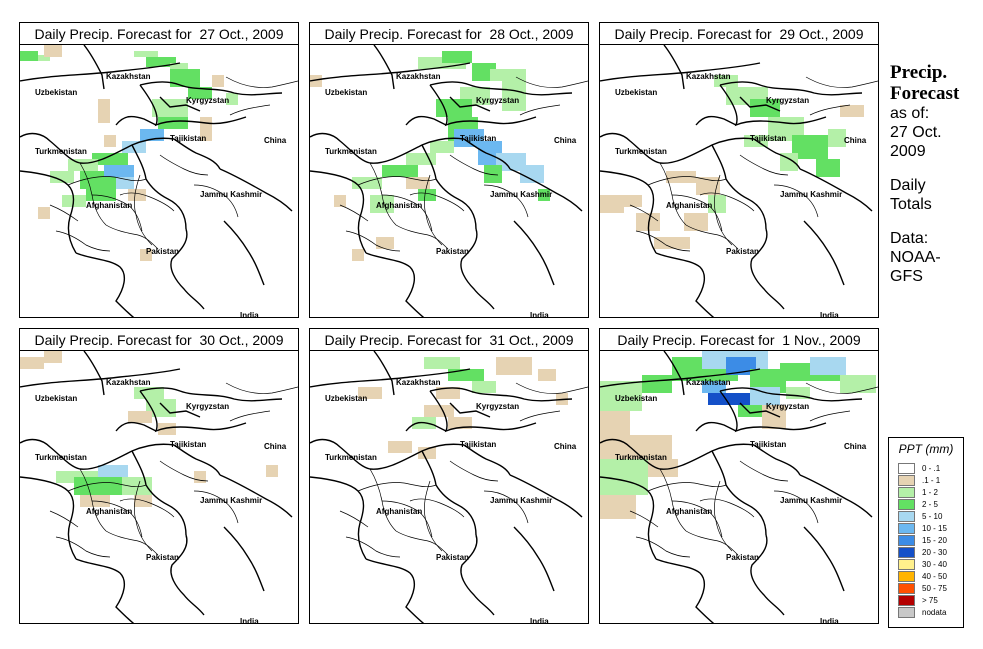 This screenshot has width=983, height=649. Describe the element at coordinates (911, 204) in the screenshot. I see `daily-line2: Totals` at that location.